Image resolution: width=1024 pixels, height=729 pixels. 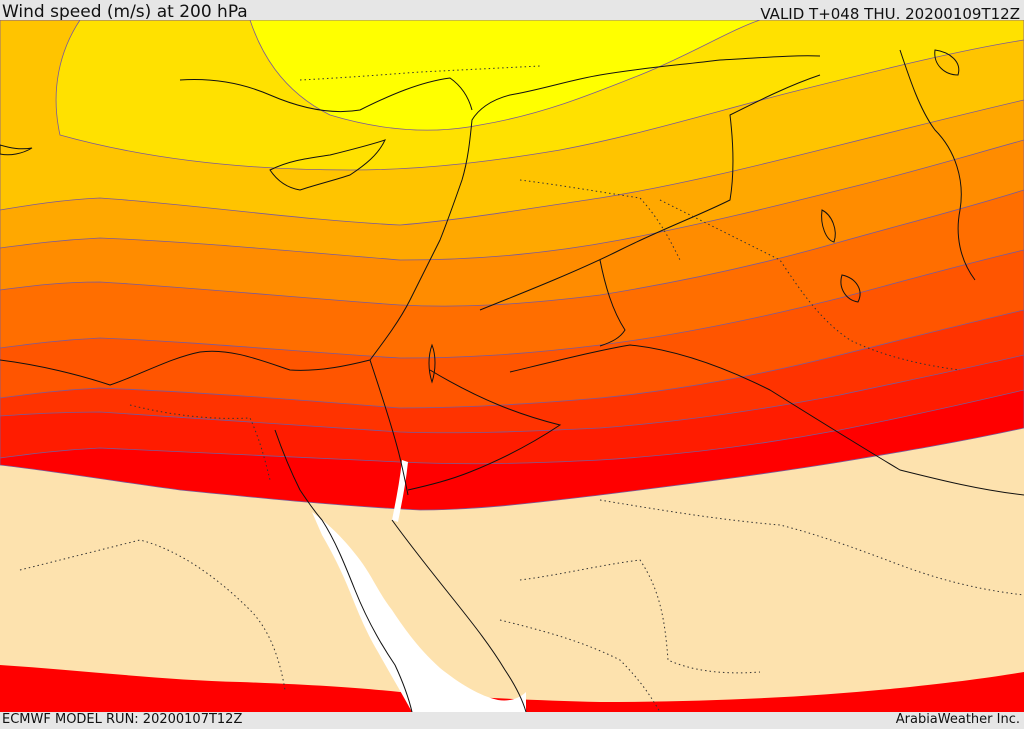 I want to click on lake-van-outline, so click(x=947, y=62).